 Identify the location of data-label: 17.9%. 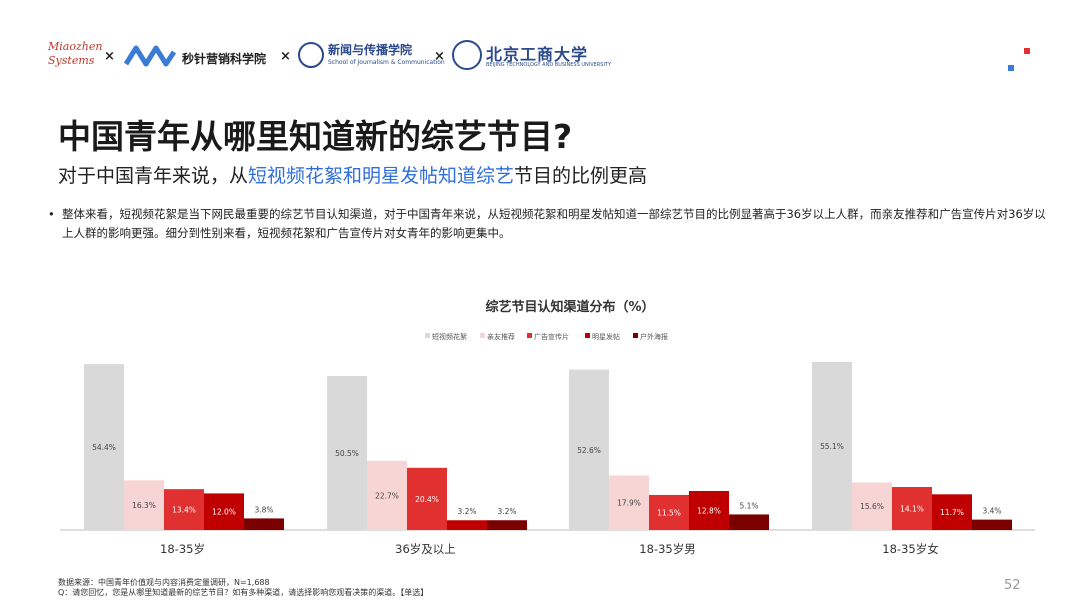
(629, 503).